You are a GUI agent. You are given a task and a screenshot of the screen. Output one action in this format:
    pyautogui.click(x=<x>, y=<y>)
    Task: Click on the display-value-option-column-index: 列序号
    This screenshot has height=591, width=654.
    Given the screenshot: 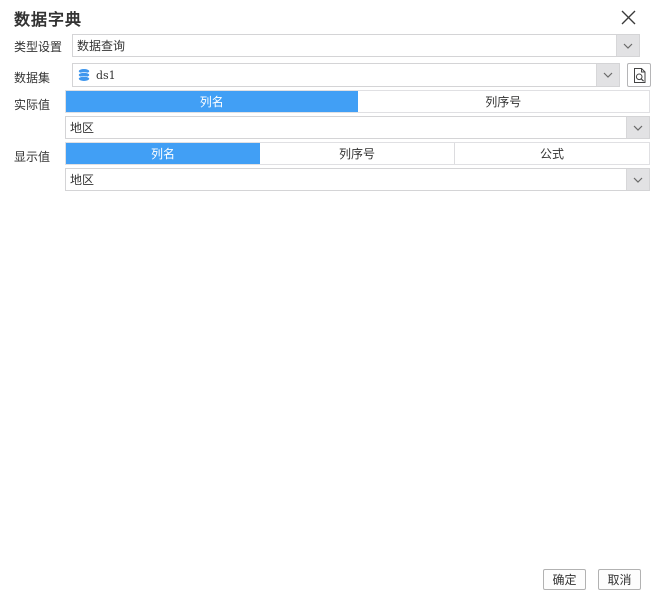 What is the action you would take?
    pyautogui.click(x=357, y=153)
    